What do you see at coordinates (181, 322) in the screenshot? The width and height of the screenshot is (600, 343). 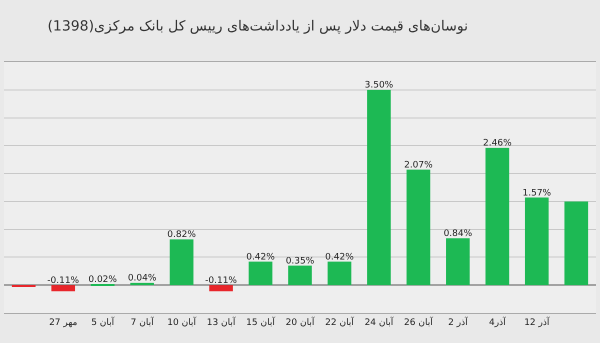 I see `x-tick-label: 10 آبان` at bounding box center [181, 322].